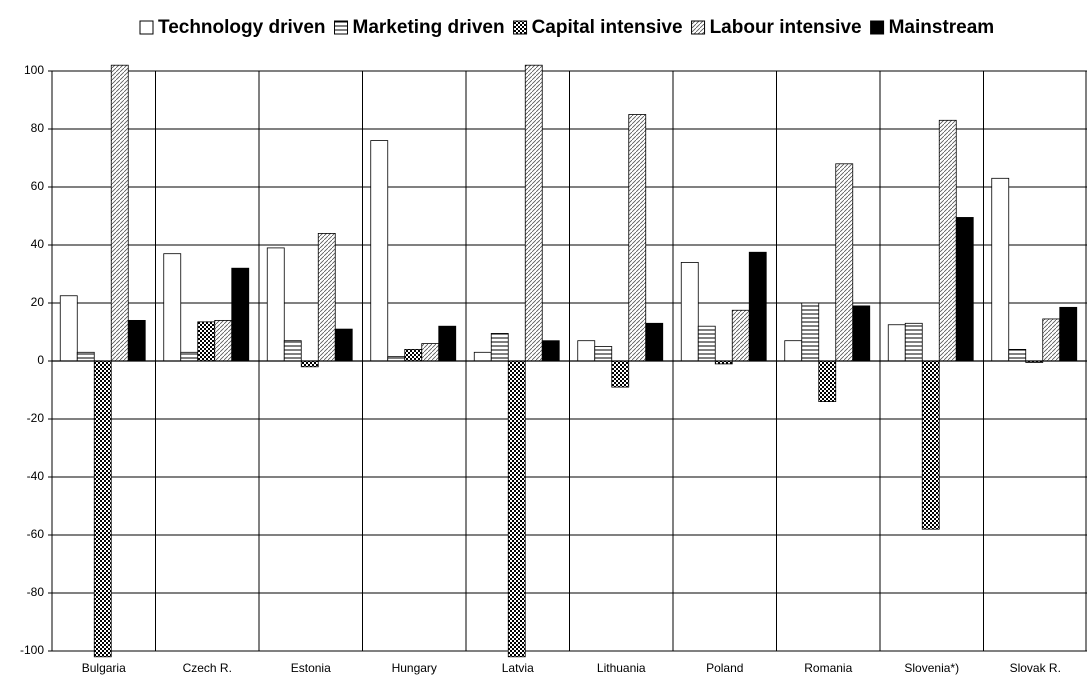  Describe the element at coordinates (38, 186) in the screenshot. I see `y-tick-label: 60` at that location.